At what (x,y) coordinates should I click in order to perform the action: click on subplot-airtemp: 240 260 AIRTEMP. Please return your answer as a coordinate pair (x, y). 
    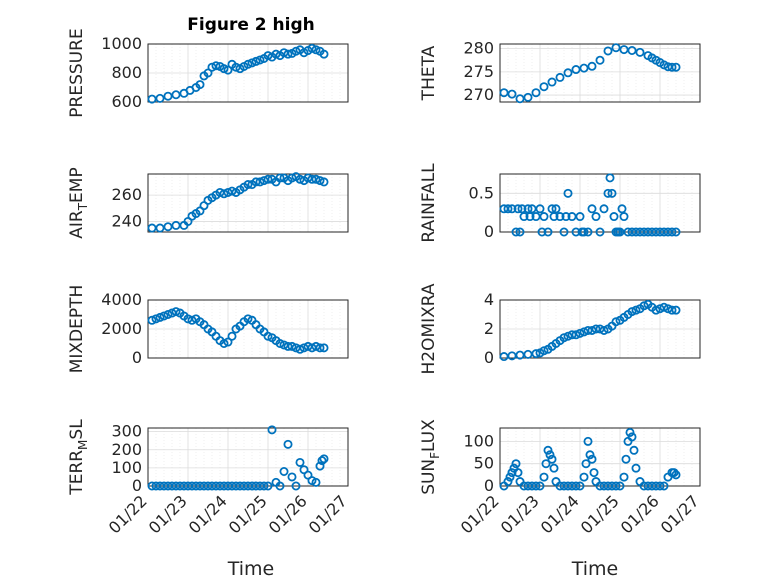
    Looking at the image, I should click on (208, 203).